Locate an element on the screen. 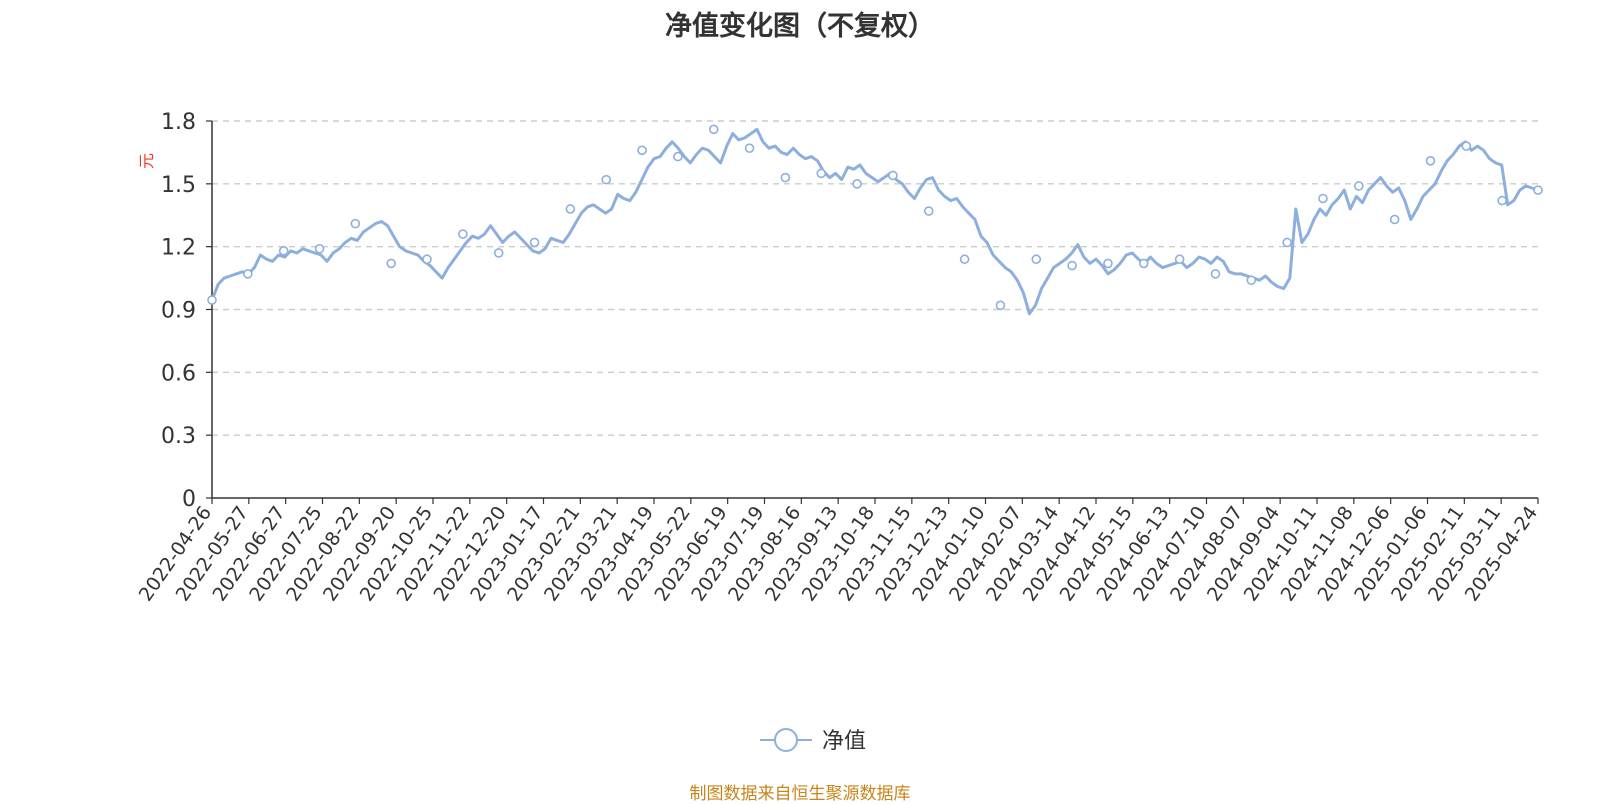  legend-label: 净值 is located at coordinates (844, 741).